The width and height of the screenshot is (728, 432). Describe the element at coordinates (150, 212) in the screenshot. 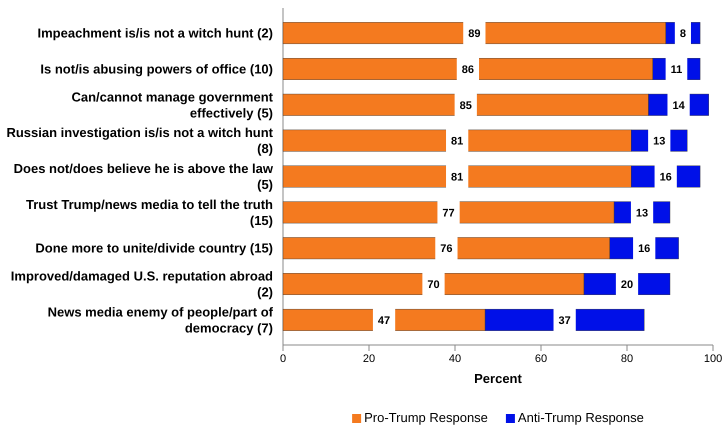

I see `y-tick-label: Trust Trump/news media to tell the truth (15)` at that location.